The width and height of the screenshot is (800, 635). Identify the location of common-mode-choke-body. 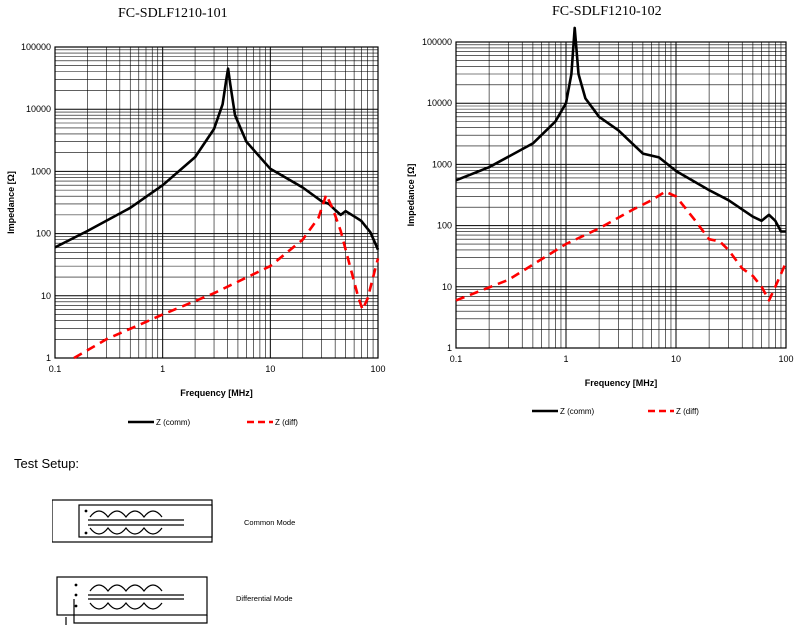
(145, 521).